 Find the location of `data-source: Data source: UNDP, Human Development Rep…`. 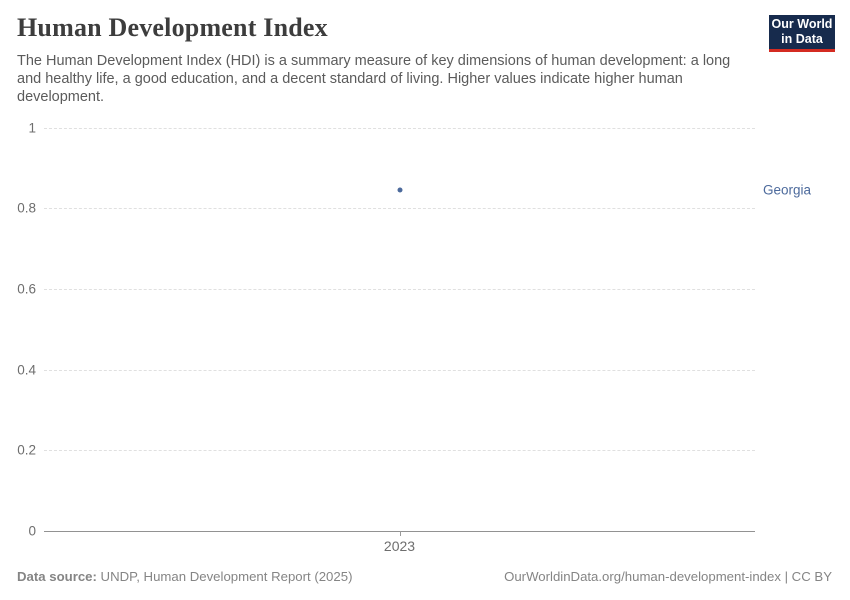

data-source: Data source: UNDP, Human Development Rep… is located at coordinates (184, 577).